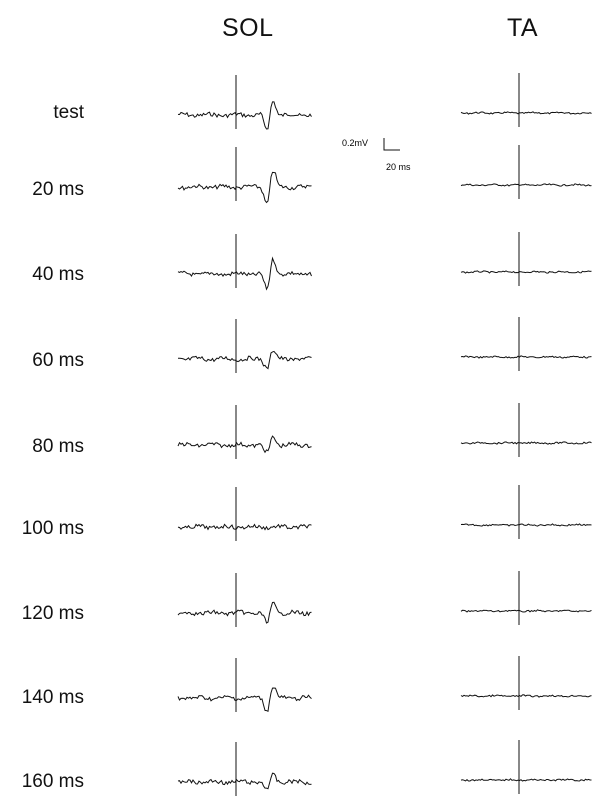 Image resolution: width=596 pixels, height=801 pixels. Describe the element at coordinates (52, 613) in the screenshot. I see `row-label-120ms: 120 ms` at that location.